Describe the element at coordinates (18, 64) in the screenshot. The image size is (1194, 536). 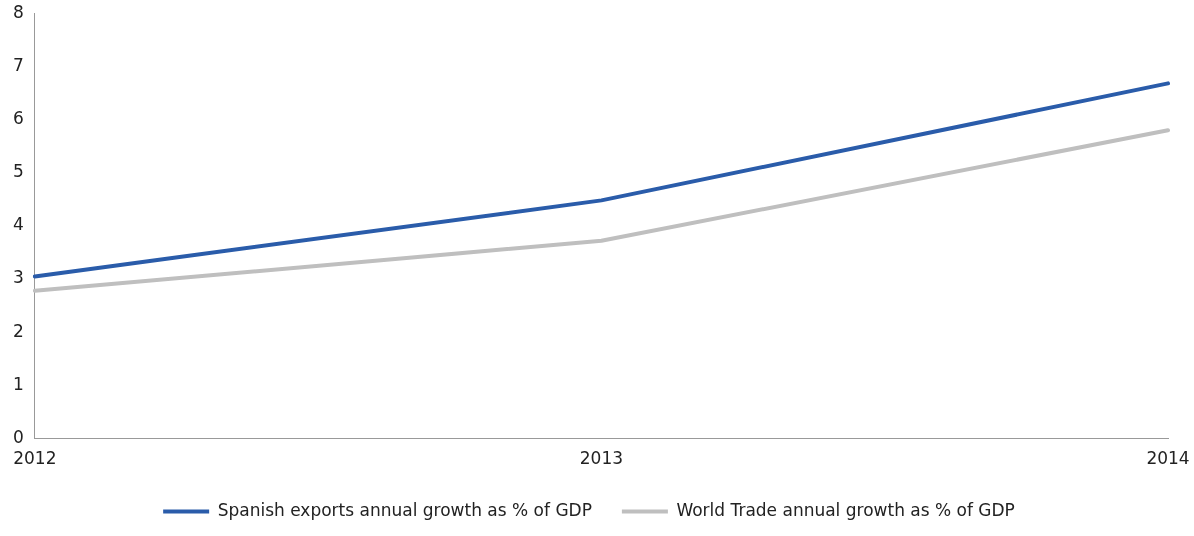
I see `y-tick-label: 7` at that location.